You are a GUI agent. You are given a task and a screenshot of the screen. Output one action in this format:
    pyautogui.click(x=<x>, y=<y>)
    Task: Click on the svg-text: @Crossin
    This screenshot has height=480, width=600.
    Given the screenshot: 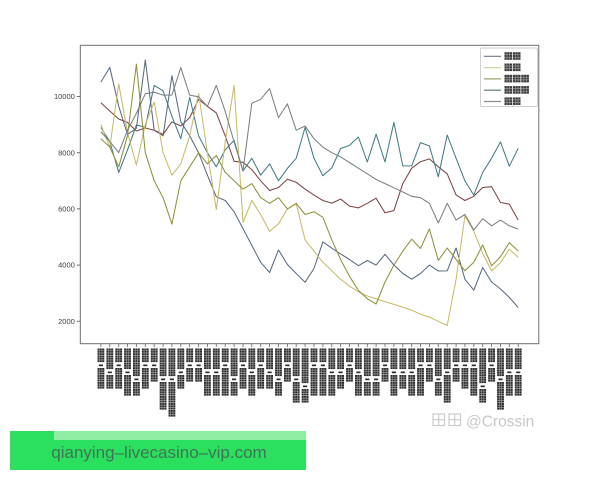 What is the action you would take?
    pyautogui.click(x=500, y=422)
    